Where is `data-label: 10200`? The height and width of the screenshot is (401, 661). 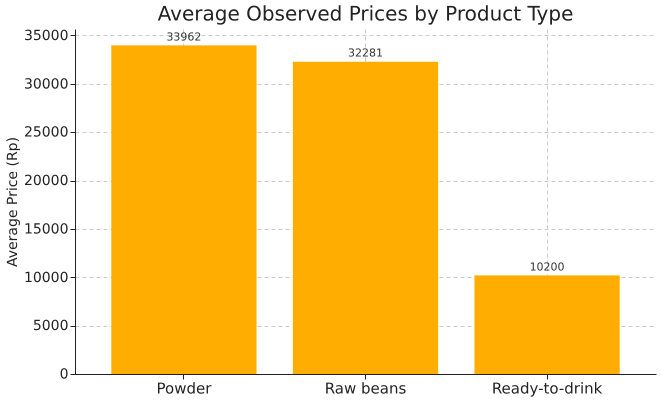
data-label: 10200 is located at coordinates (547, 267).